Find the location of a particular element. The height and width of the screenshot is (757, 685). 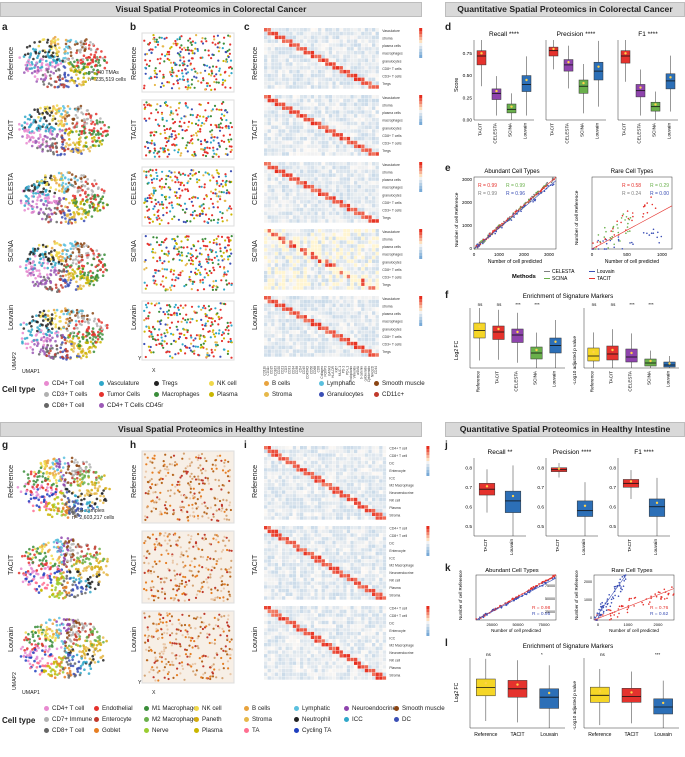

b-label-louvain: Louvain is located at coordinates (133, 317).